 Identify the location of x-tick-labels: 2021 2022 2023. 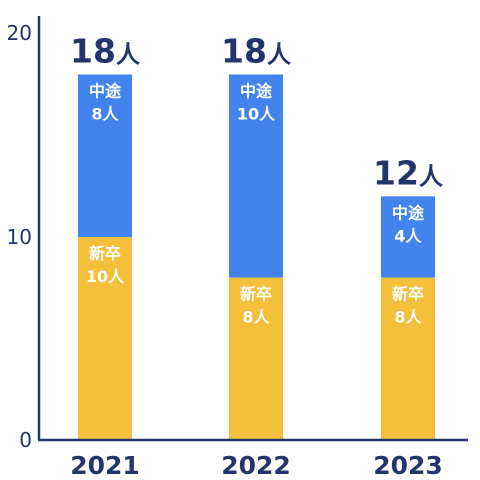
(256, 465).